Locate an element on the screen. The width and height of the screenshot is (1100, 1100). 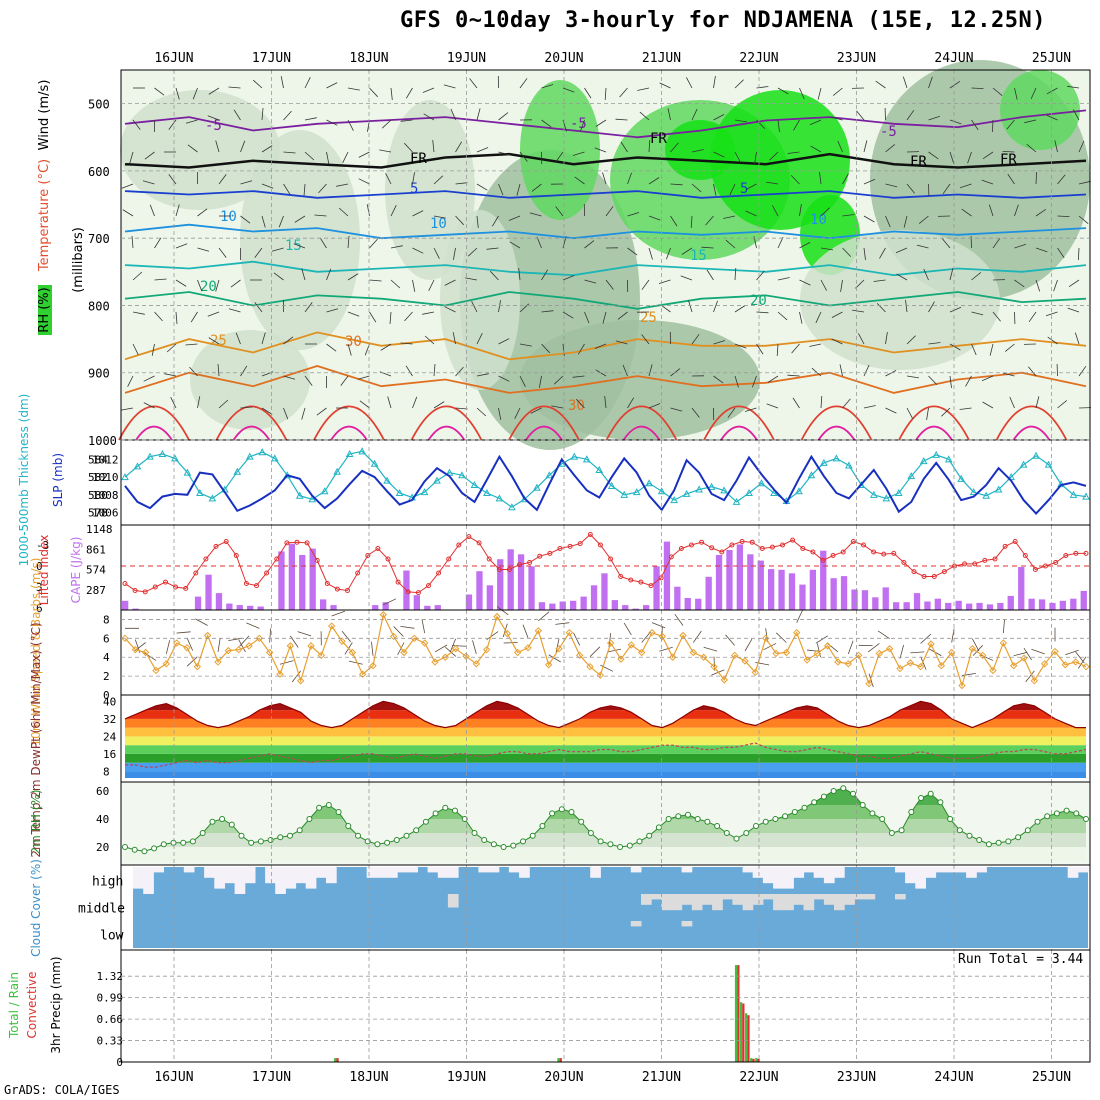
precip-total-bar is located at coordinates (746, 1038).